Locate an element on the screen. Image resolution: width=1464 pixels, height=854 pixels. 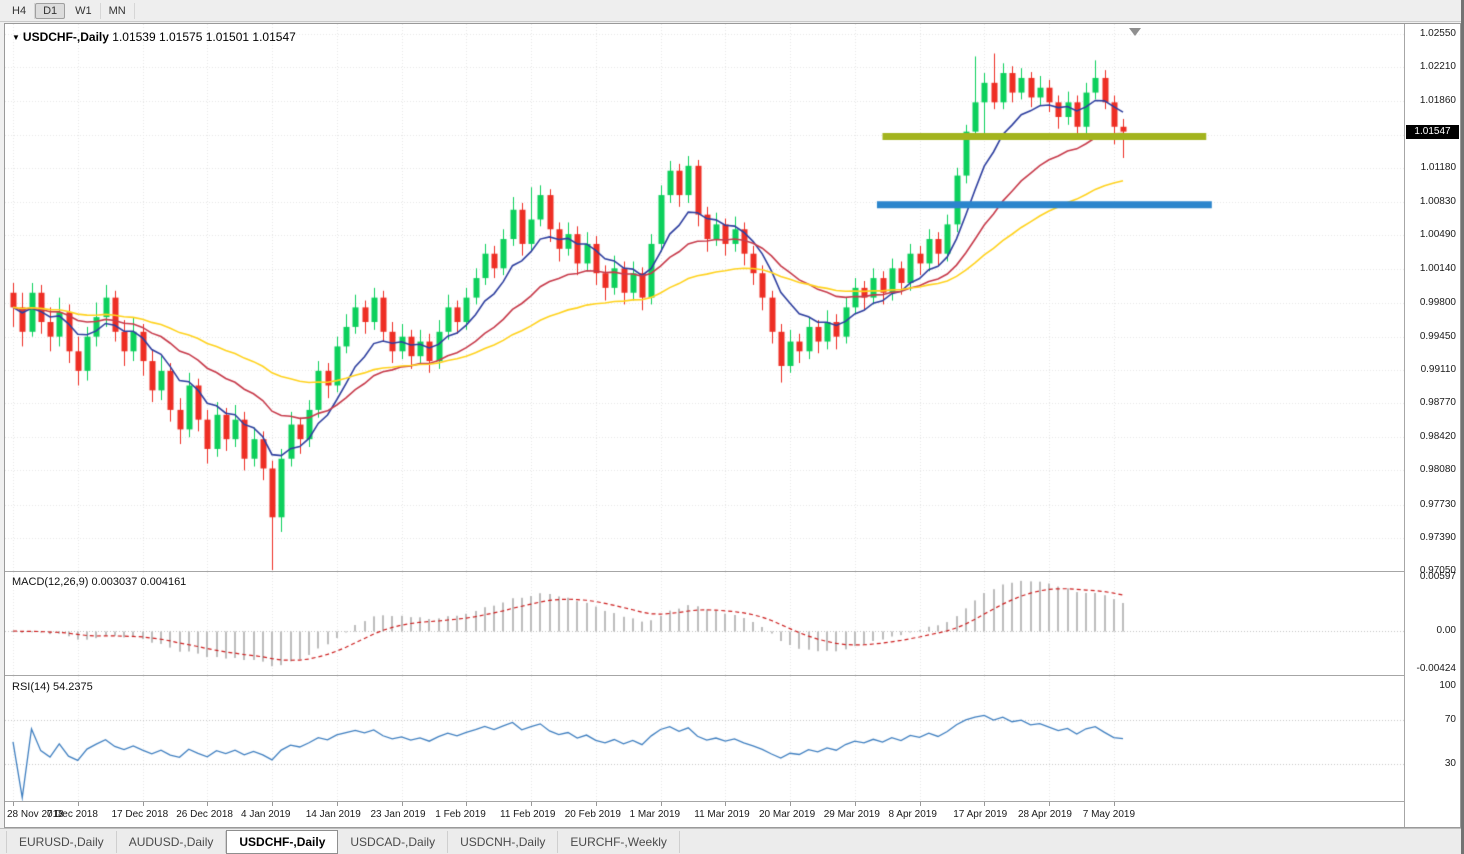
price-axis-label: 0.97390 is located at coordinates (1437, 537).